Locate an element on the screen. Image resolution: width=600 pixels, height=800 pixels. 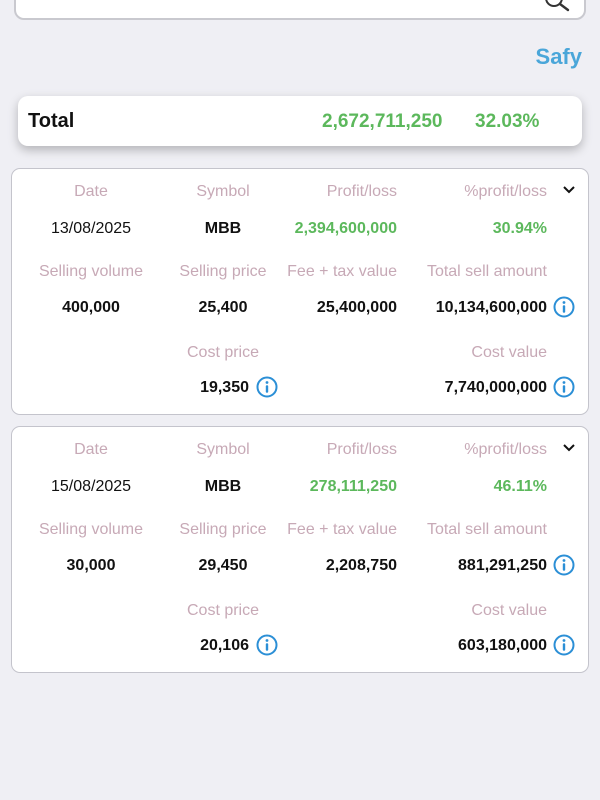
trade-pct-profit-loss: 46.11% is located at coordinates (520, 486).